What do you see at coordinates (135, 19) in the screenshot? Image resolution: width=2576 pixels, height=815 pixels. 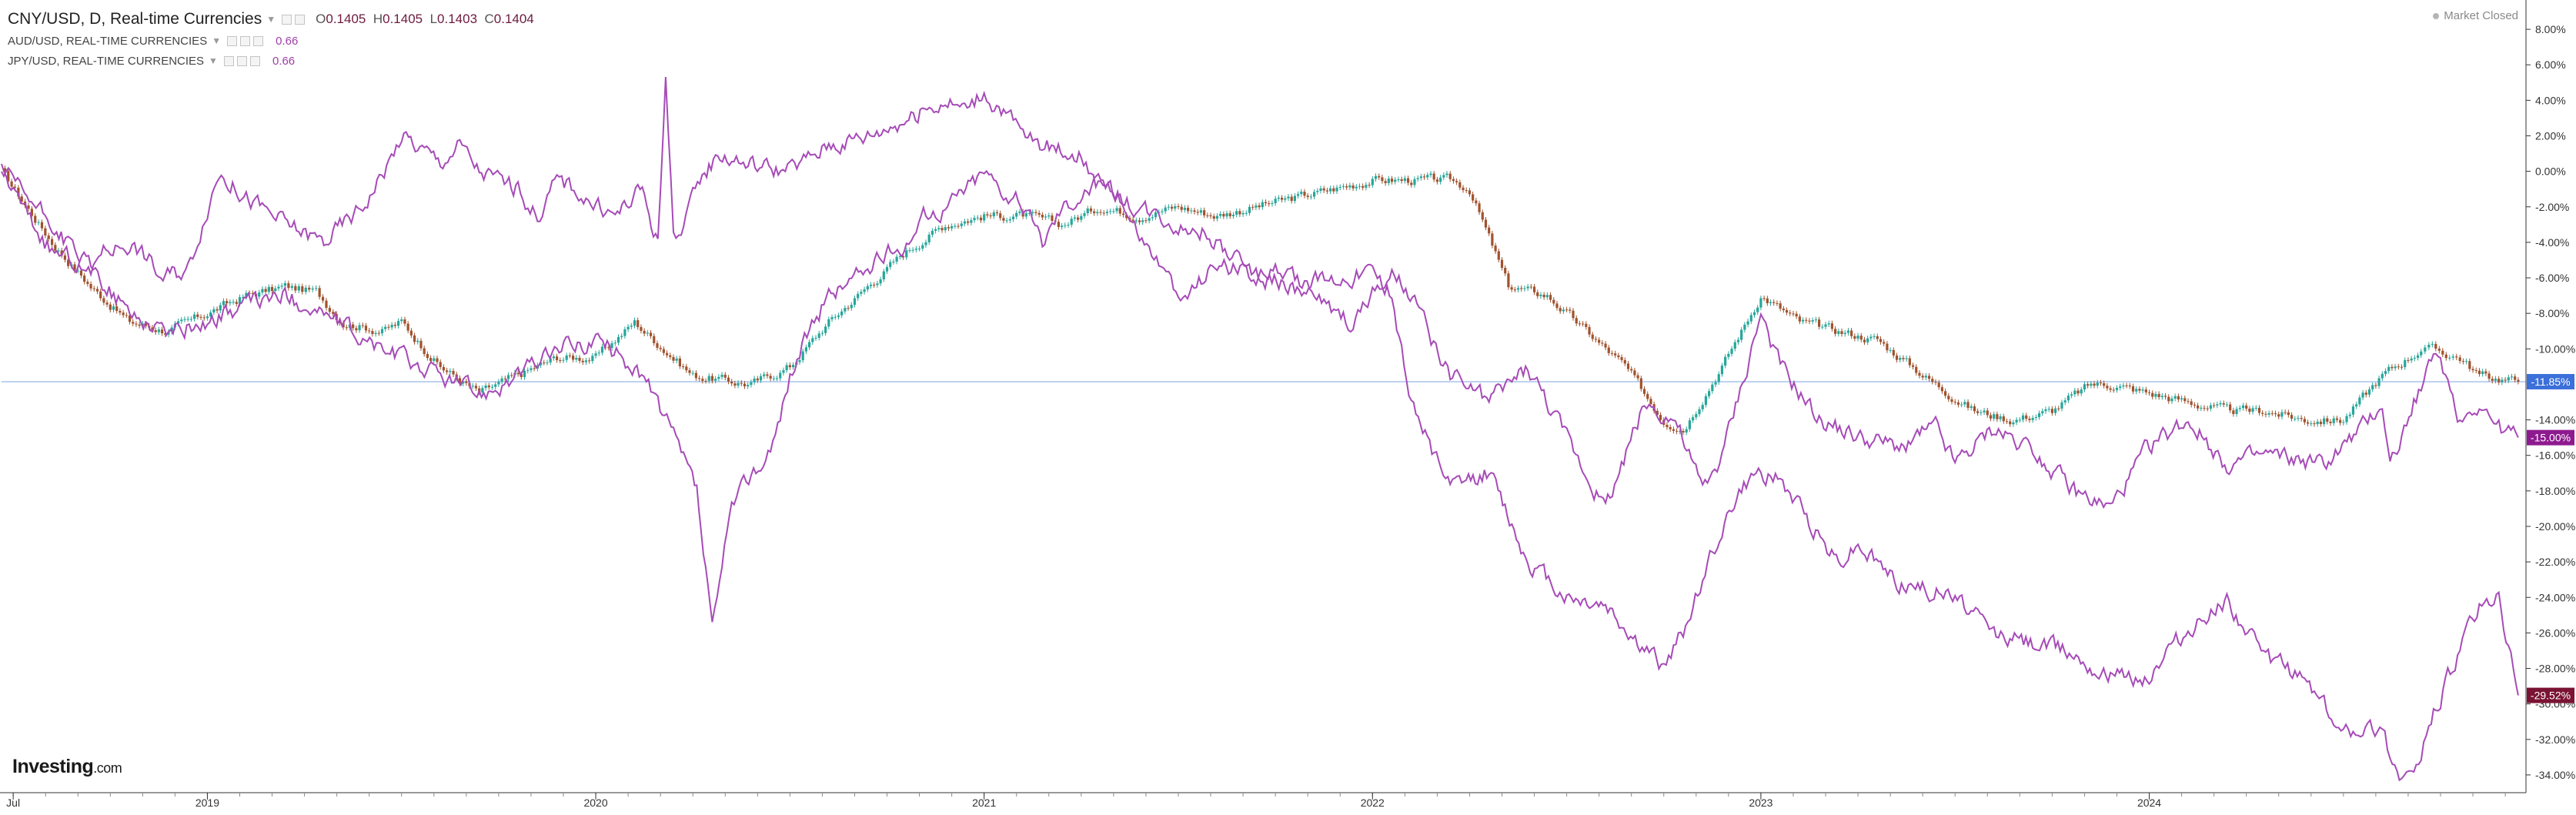 I see `main-symbol-label: CNY/USD, D, Real-time Currencies` at bounding box center [135, 19].